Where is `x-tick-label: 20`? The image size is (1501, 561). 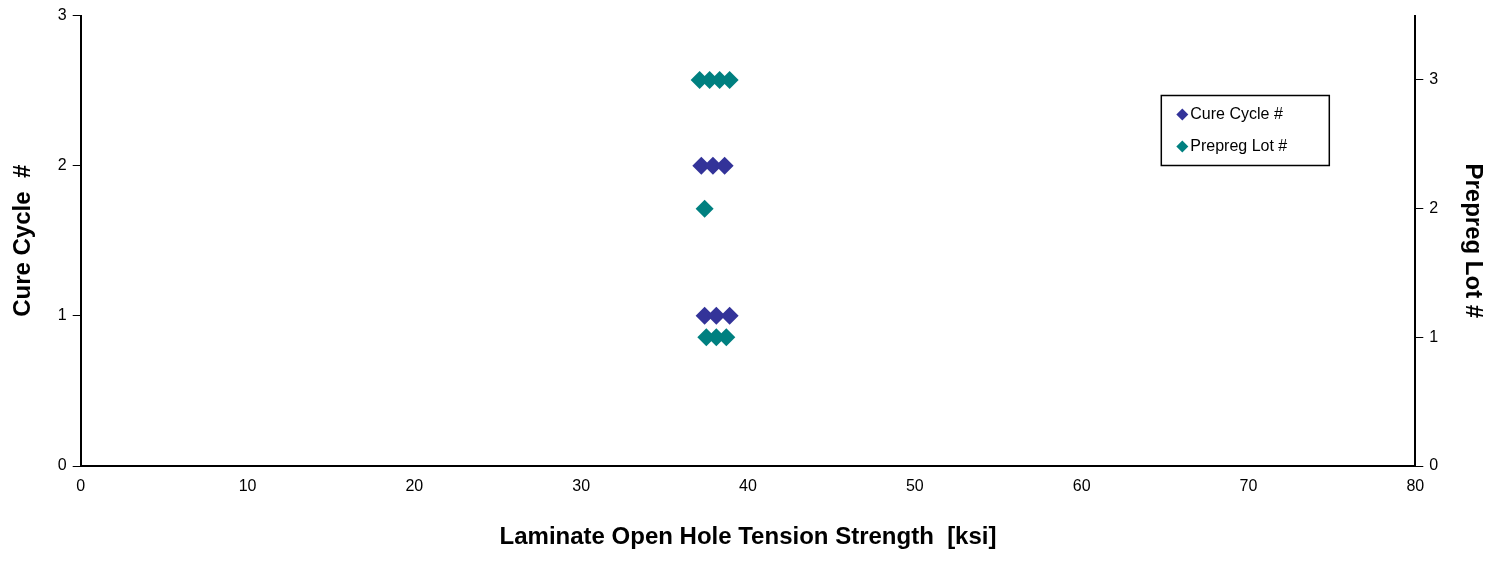
x-tick-label: 20 is located at coordinates (414, 486).